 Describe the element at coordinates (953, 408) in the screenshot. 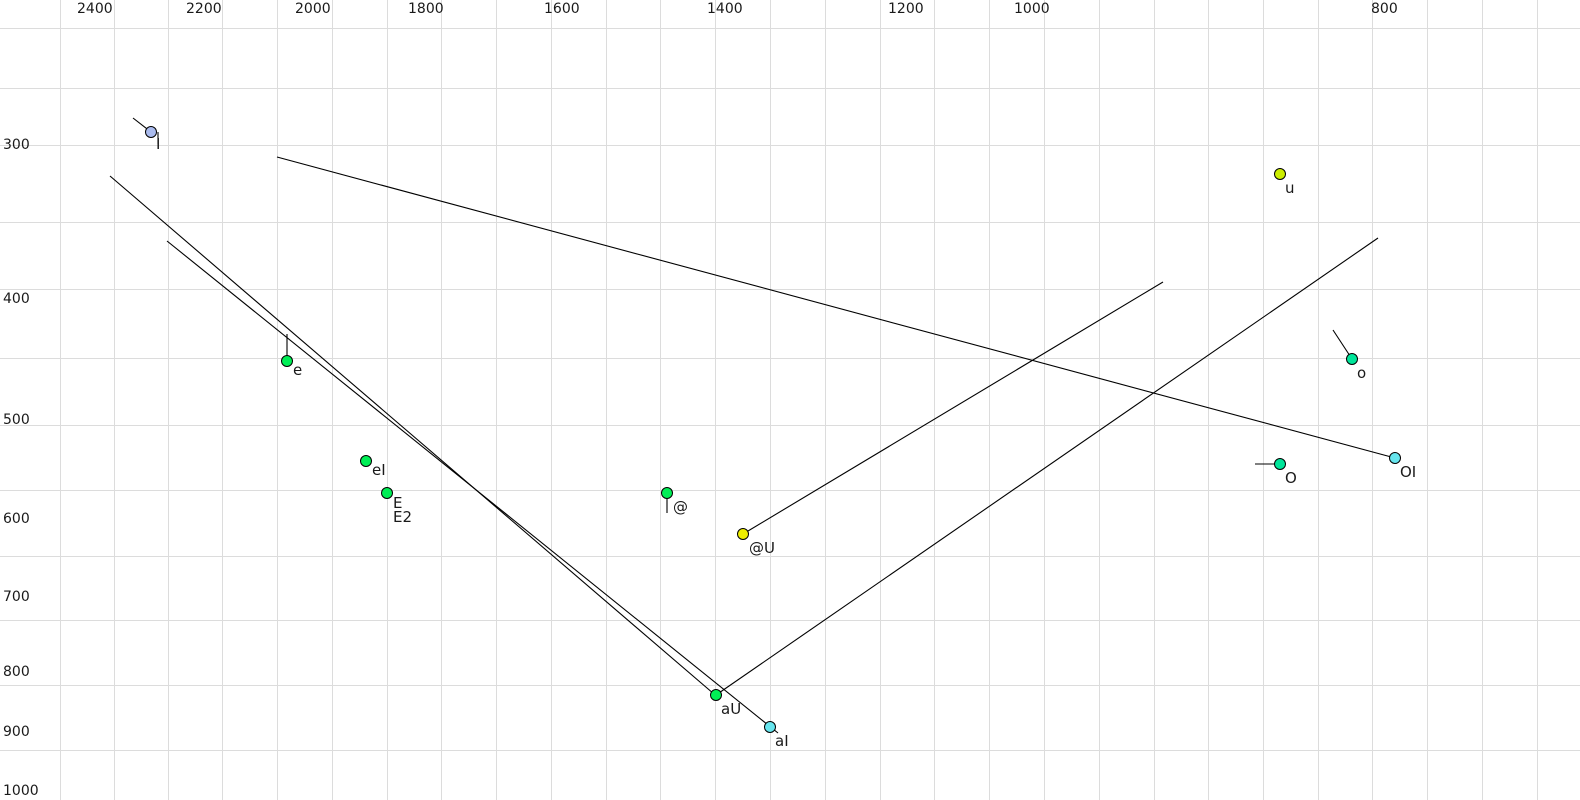

I see `trajectory-line` at that location.